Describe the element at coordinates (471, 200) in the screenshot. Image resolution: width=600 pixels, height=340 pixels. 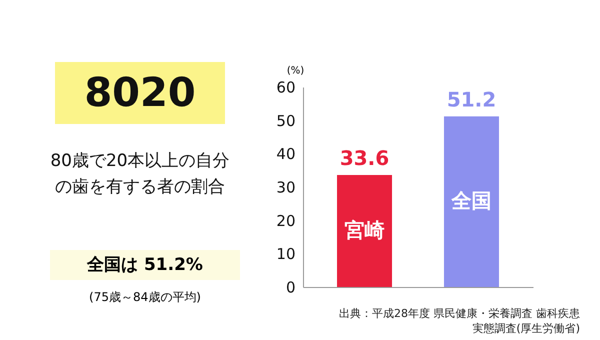
I see `x-tick-label: 全国` at that location.